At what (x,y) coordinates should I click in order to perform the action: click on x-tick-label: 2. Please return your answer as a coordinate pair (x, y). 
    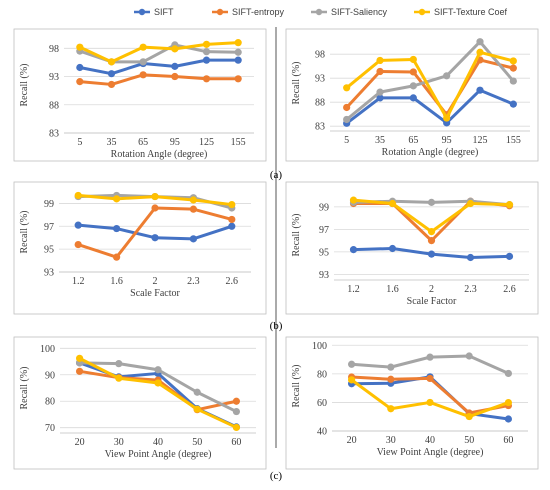
    Looking at the image, I should click on (431, 289).